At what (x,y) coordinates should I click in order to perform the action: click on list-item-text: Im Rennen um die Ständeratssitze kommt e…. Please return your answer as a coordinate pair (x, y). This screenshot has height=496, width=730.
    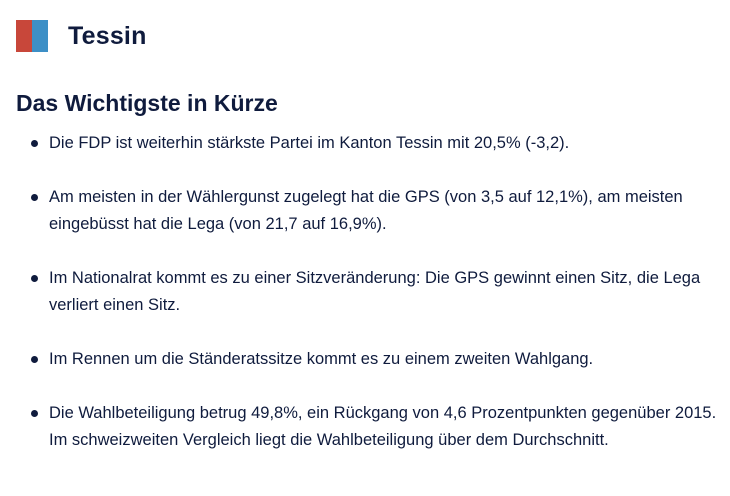
    Looking at the image, I should click on (321, 359).